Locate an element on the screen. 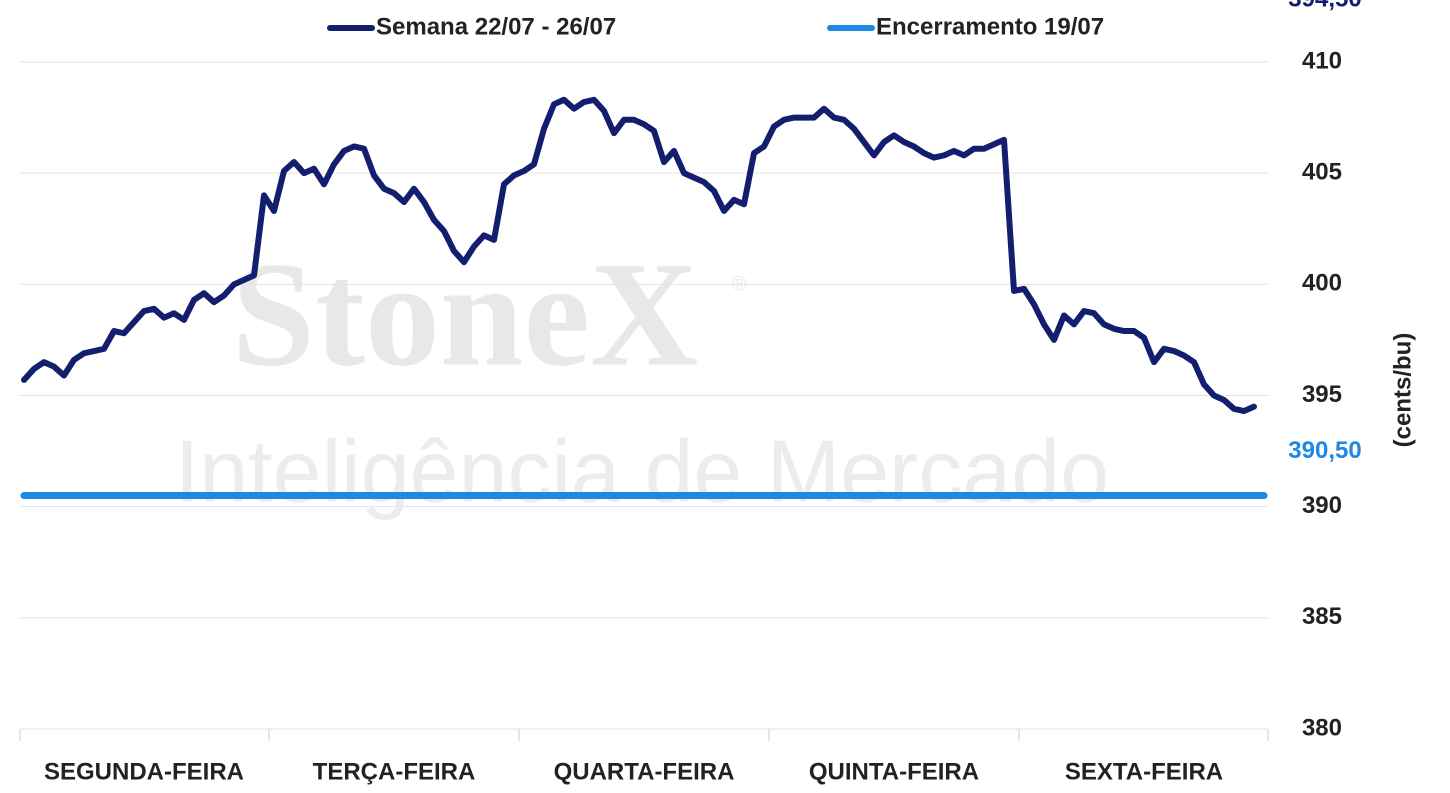  x-tick-label: QUARTA-FEIRA is located at coordinates (644, 771).